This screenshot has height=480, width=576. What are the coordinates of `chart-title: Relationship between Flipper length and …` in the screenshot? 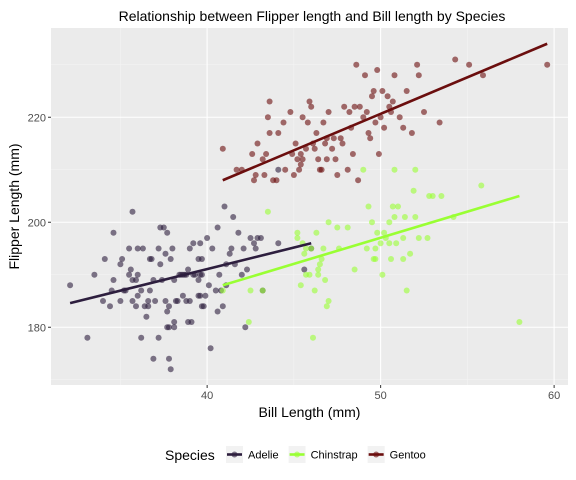 It's located at (312, 16).